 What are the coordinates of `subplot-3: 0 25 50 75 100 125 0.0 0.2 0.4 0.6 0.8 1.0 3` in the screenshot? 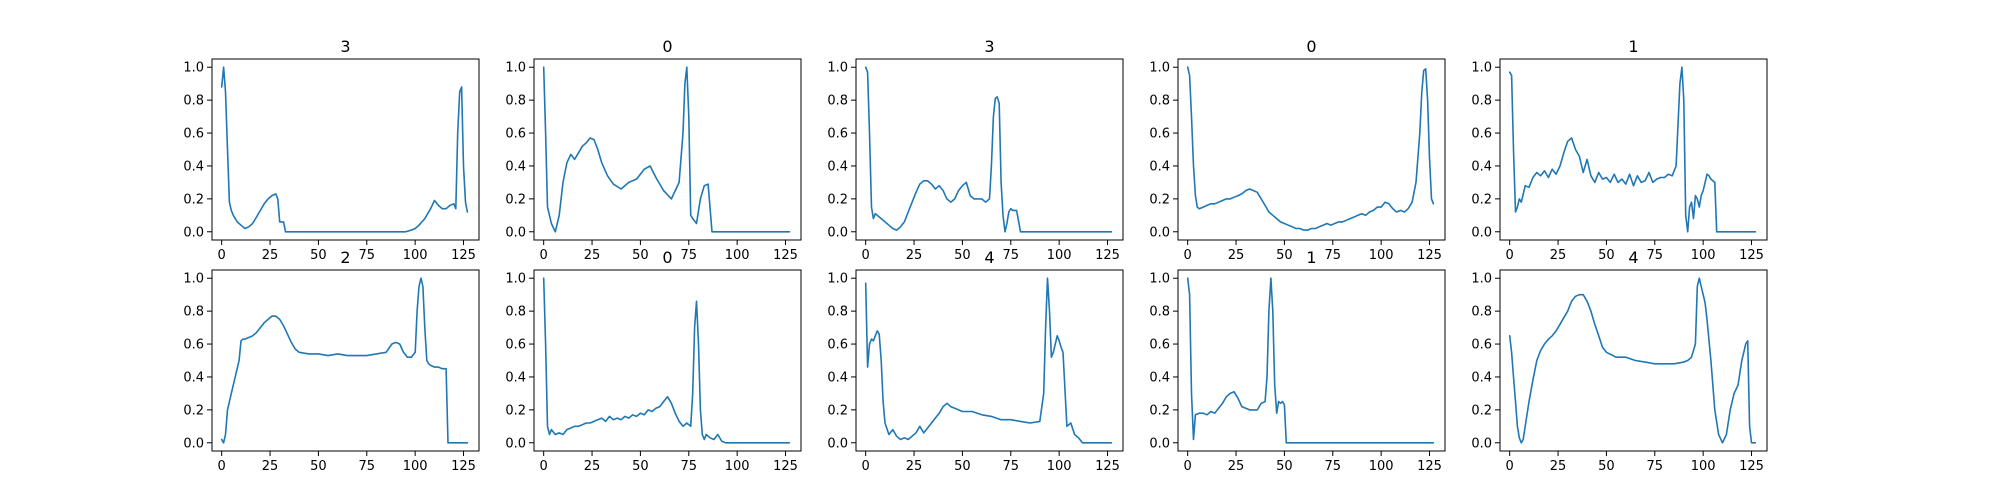 It's located at (975, 150).